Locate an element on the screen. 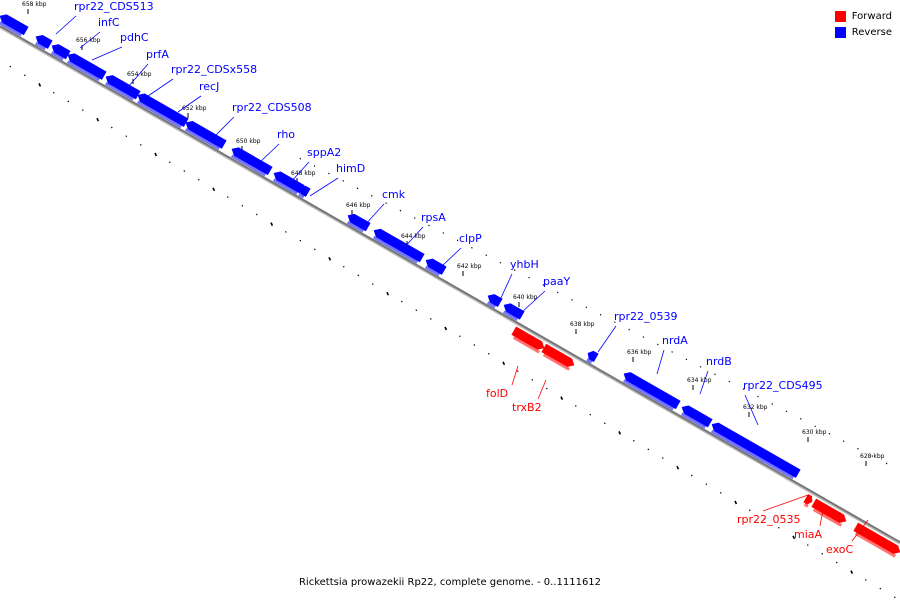 The image size is (900, 600). gene-nrda is located at coordinates (650, 390).